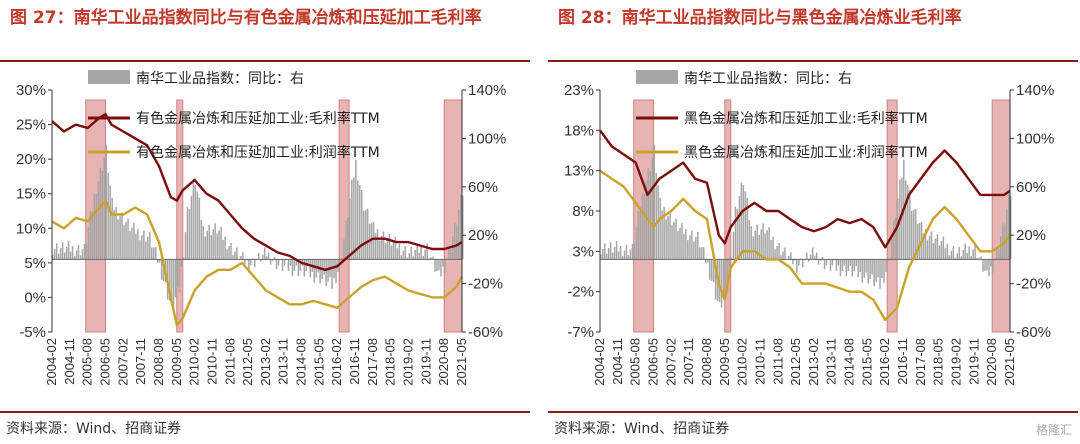  I want to click on left-tick-label: 8%, so click(583, 211).